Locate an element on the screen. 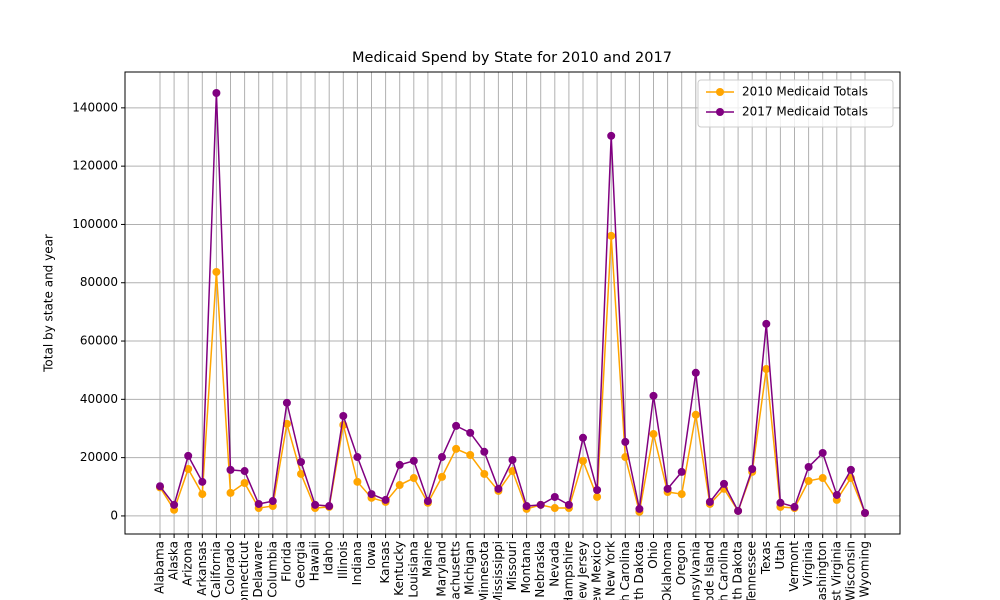 The height and width of the screenshot is (600, 1000). x-tick-label: Arkansas is located at coordinates (202, 568).